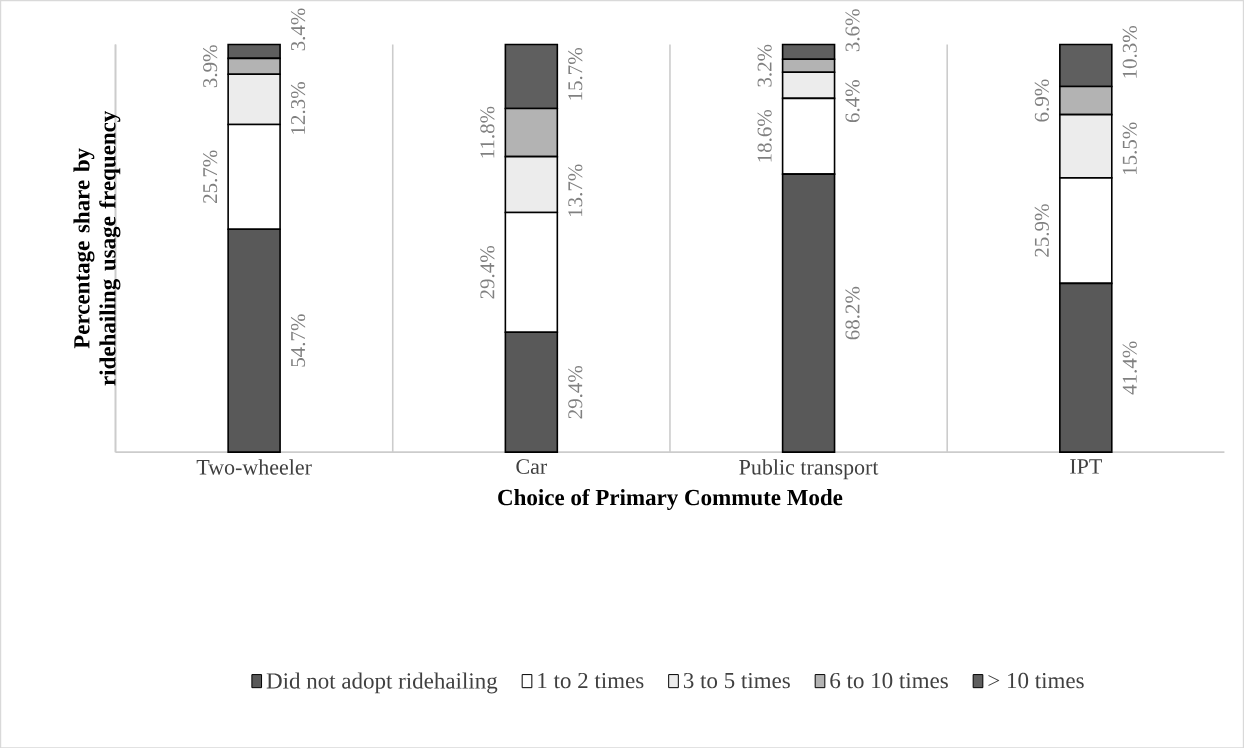  What do you see at coordinates (532, 466) in the screenshot?
I see `x-tick-label: Car` at bounding box center [532, 466].